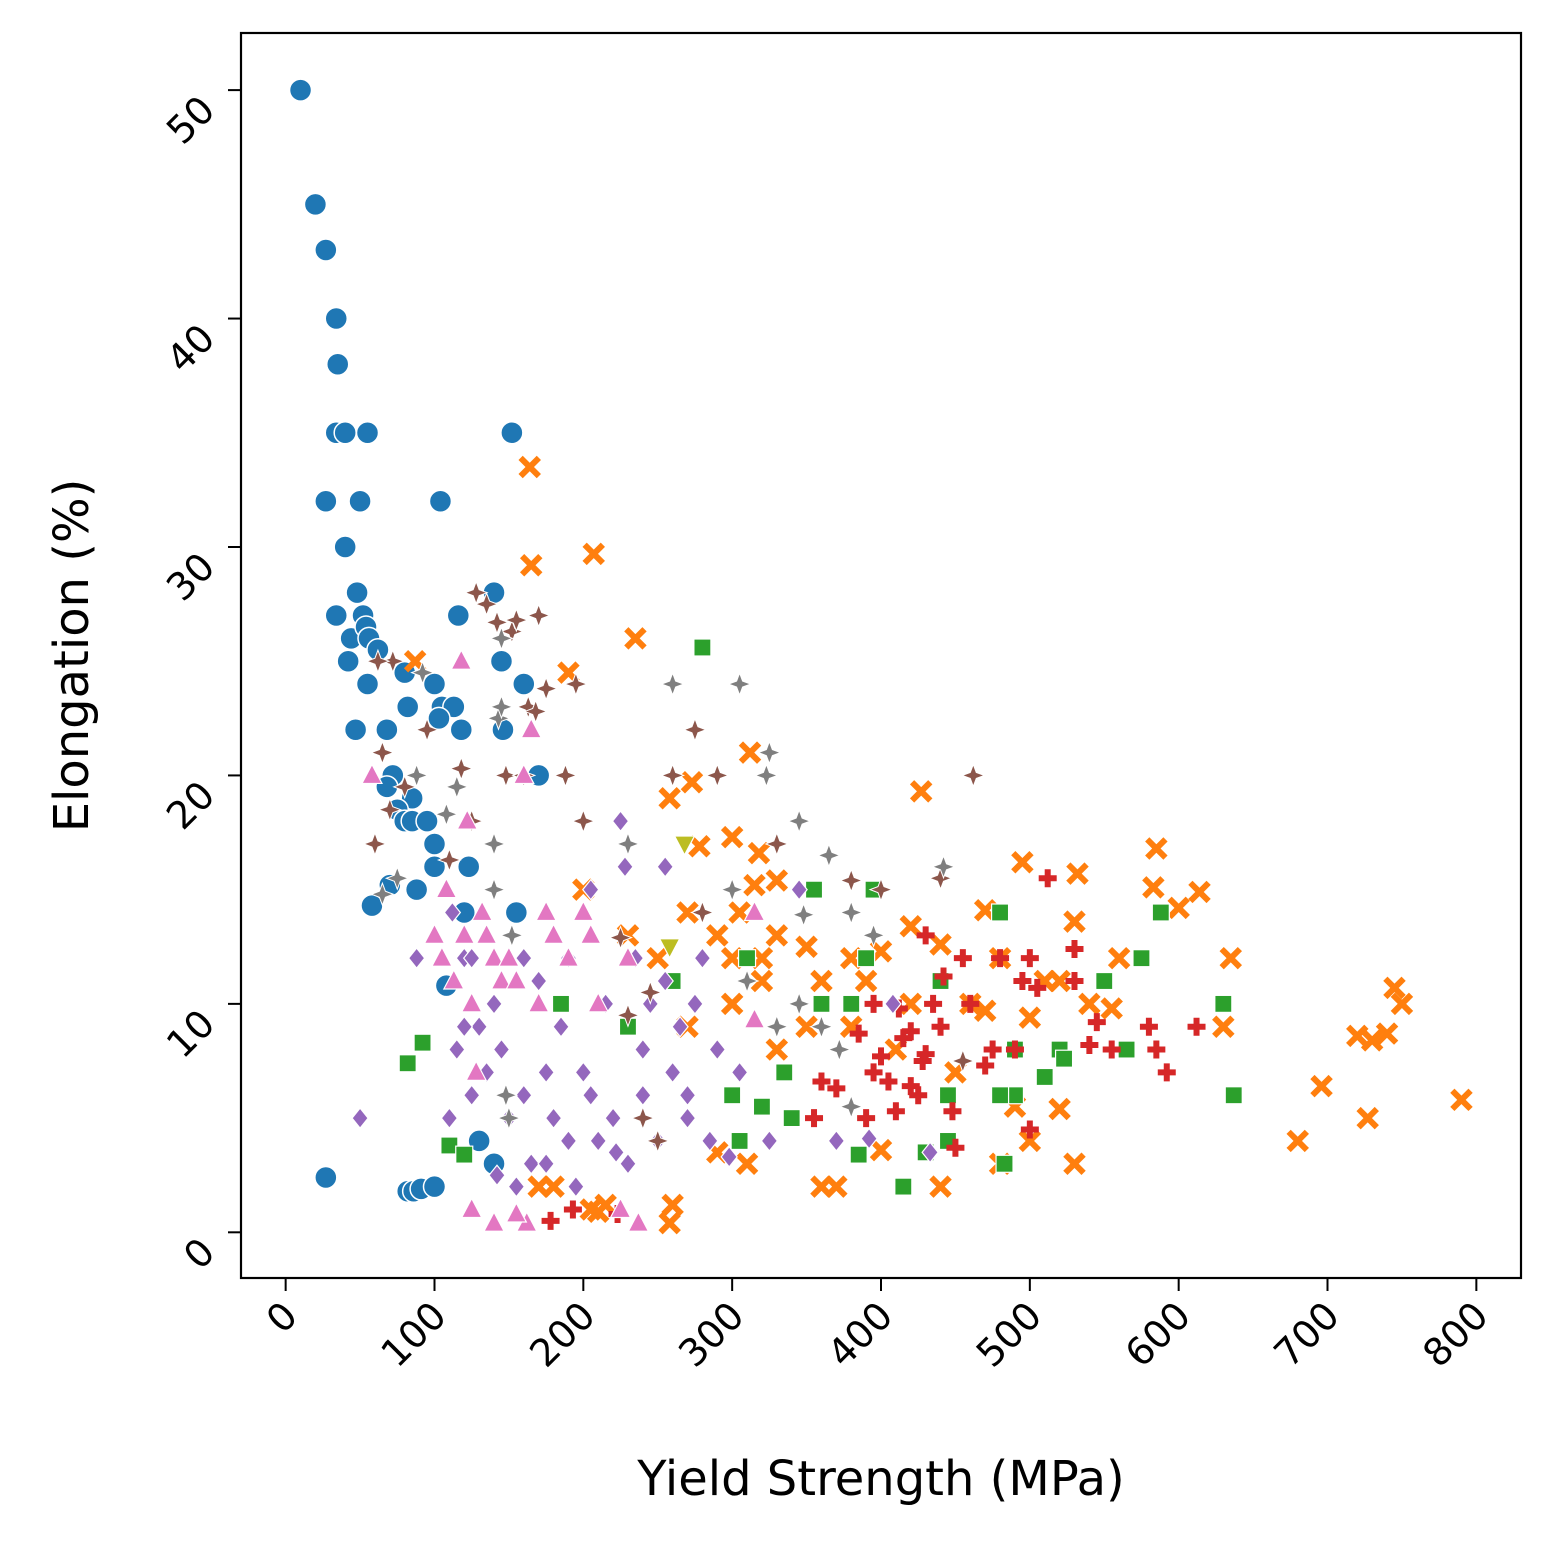 The height and width of the screenshot is (1545, 1567). Describe the element at coordinates (199, 682) in the screenshot. I see `y-axis-ticks: 0 10 20 30 40 50` at that location.